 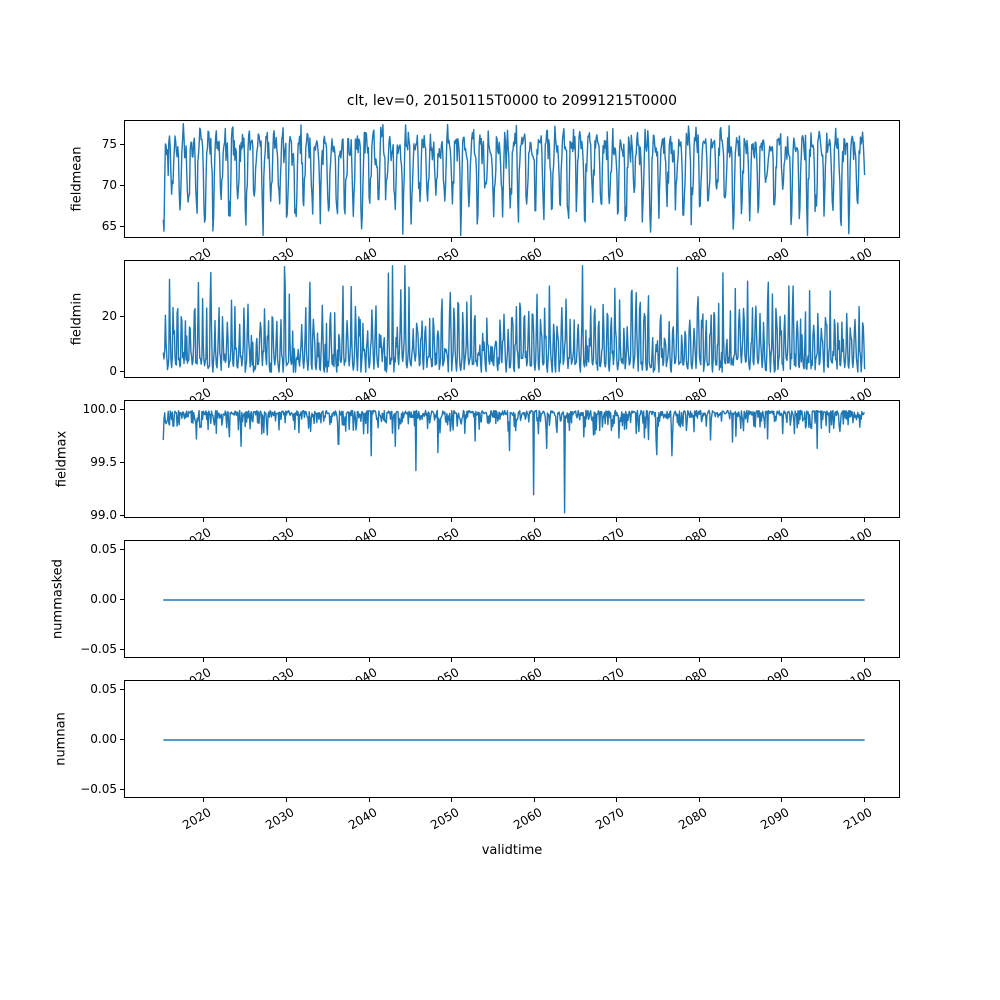 I want to click on y-tick-label: 100.0, so click(x=99, y=409).